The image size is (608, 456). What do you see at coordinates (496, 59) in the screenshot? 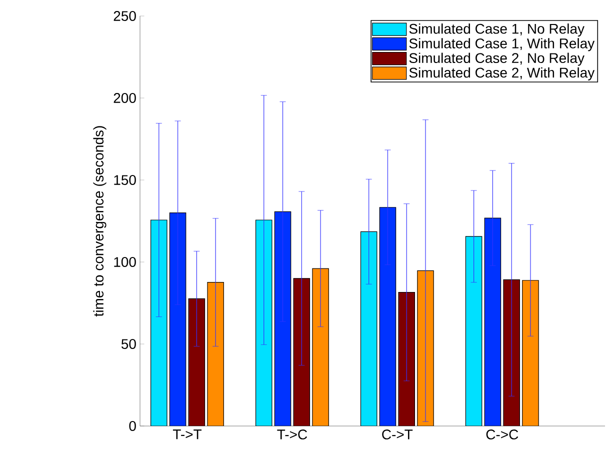
I see `legend-label: Simulated Case 2, No Relay` at bounding box center [496, 59].